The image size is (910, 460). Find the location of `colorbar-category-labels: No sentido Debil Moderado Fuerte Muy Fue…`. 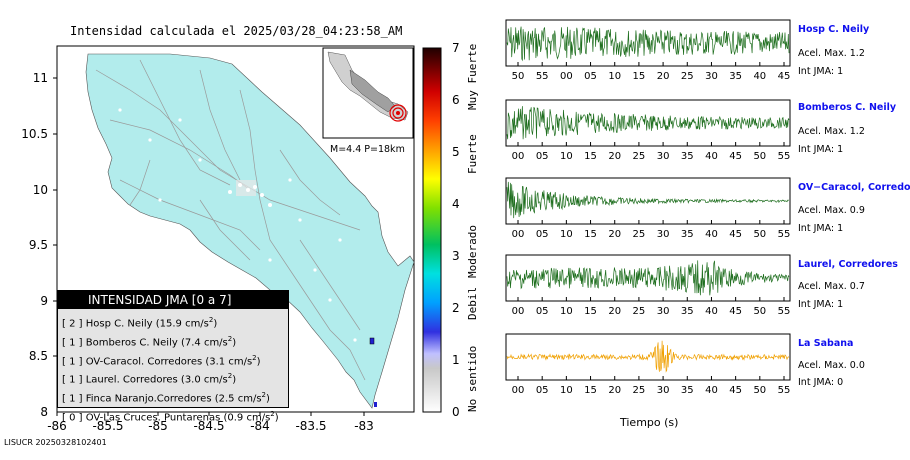

colorbar-category-labels: No sentido Debil Moderado Fuerte Muy Fue… is located at coordinates (472, 228).